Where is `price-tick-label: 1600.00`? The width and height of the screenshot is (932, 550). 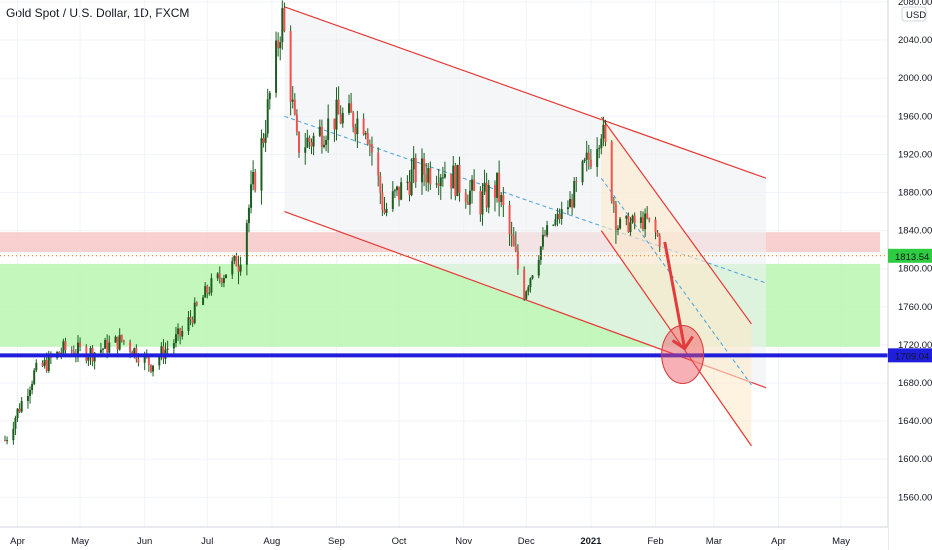
price-tick-label: 1600.00 is located at coordinates (915, 459).